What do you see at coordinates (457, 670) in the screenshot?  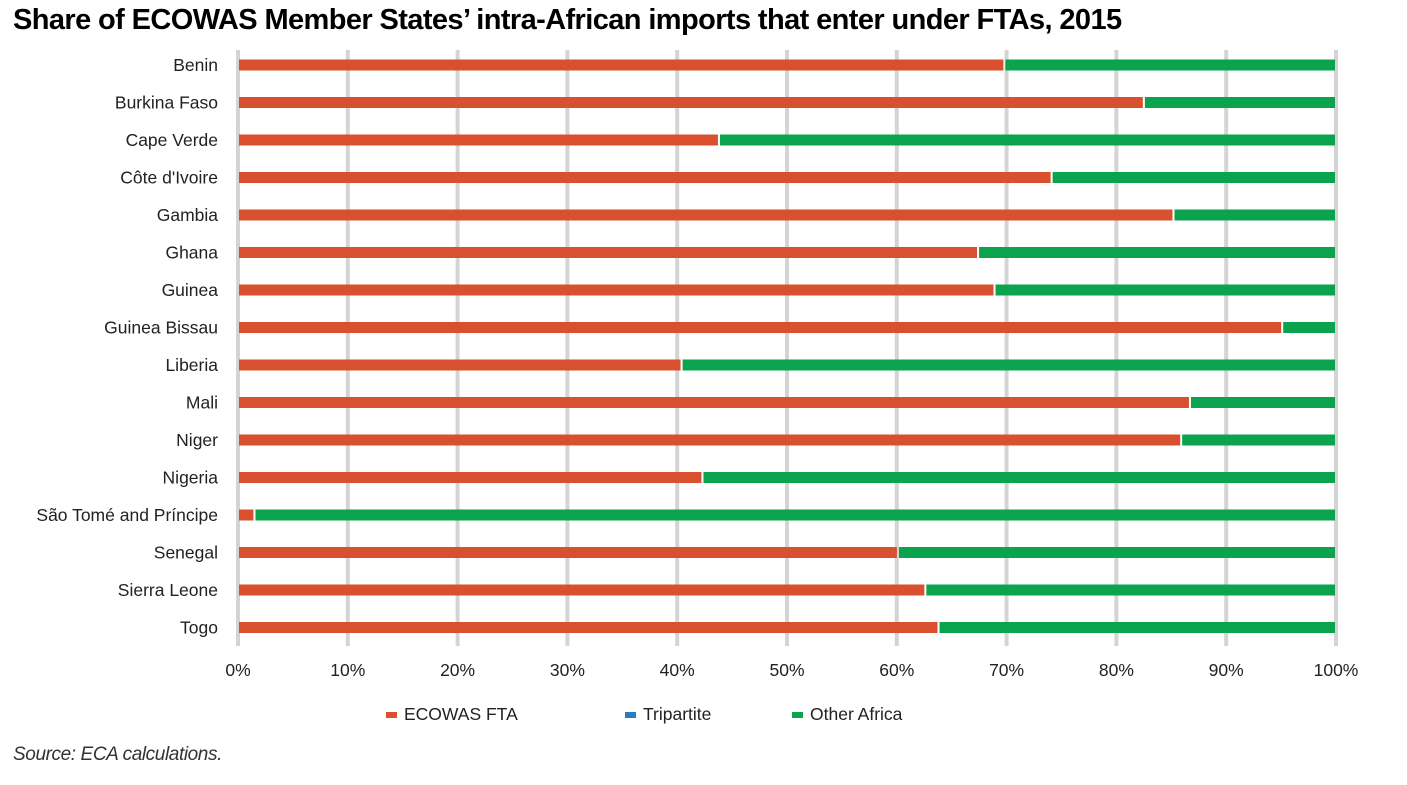 I see `x-tick-label: 20%` at bounding box center [457, 670].